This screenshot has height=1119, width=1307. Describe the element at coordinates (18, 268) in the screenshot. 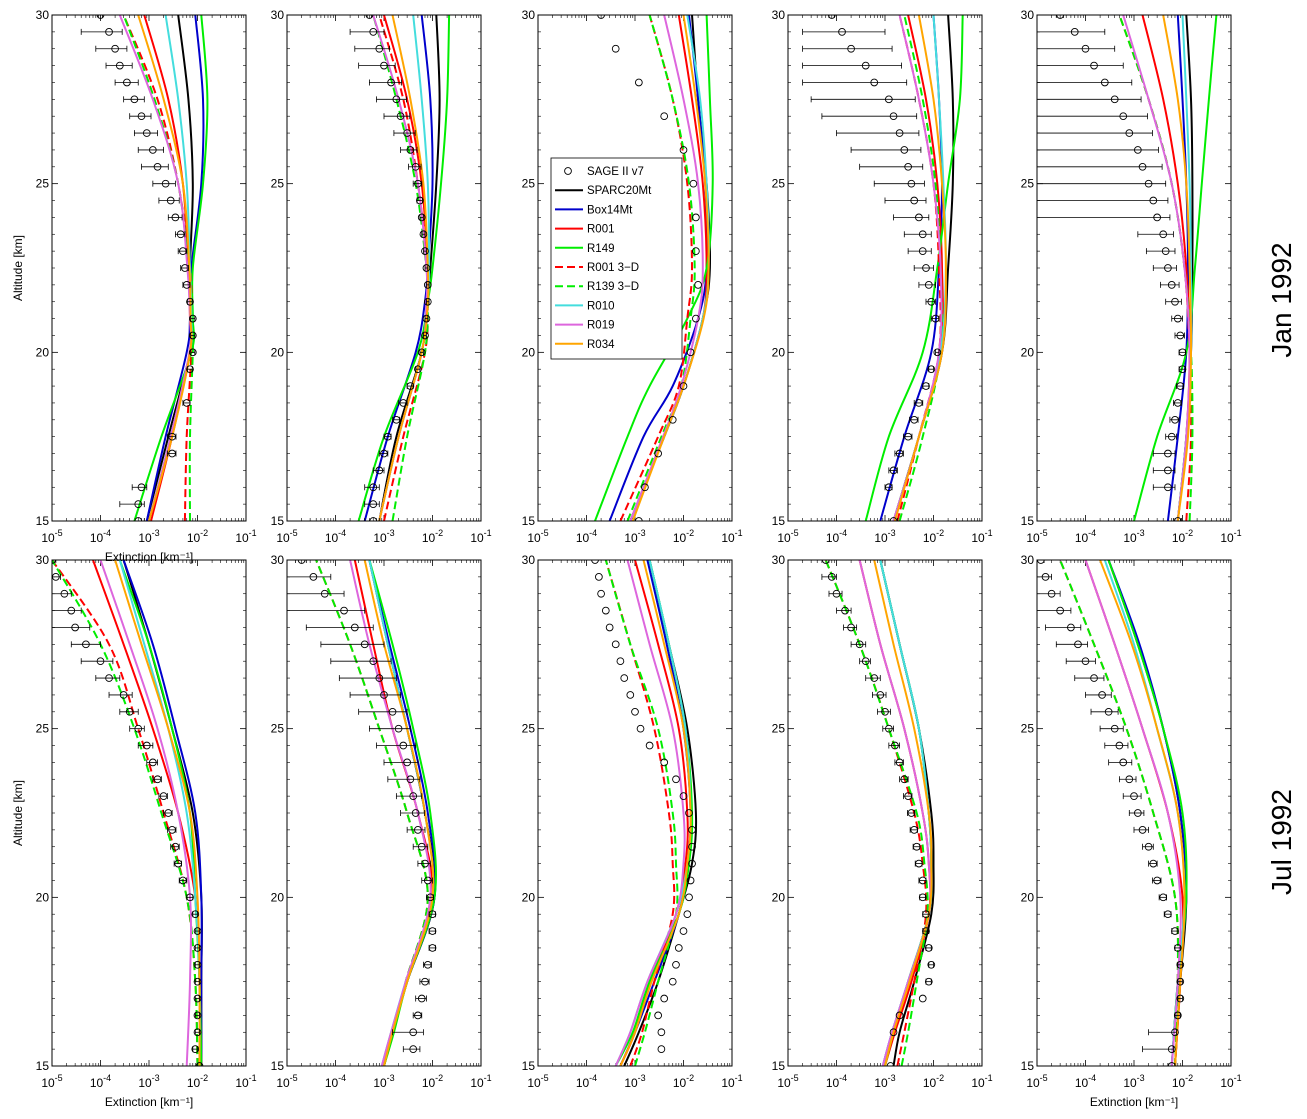

I see `y-axis-label: Altitude [km]` at that location.